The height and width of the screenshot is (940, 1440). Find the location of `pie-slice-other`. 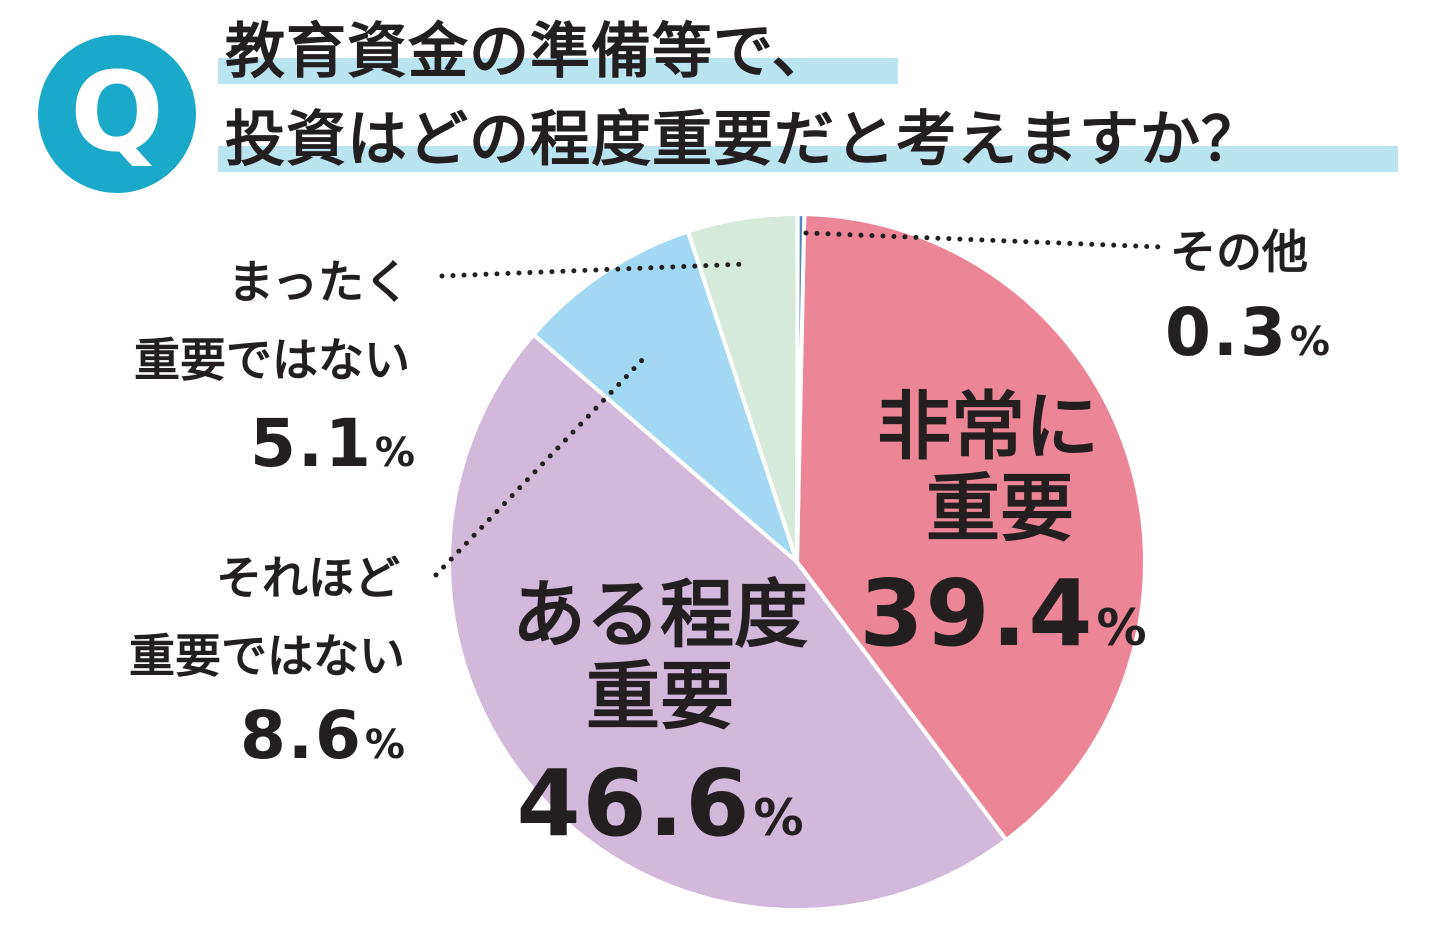

pie-slice-other is located at coordinates (801, 388).